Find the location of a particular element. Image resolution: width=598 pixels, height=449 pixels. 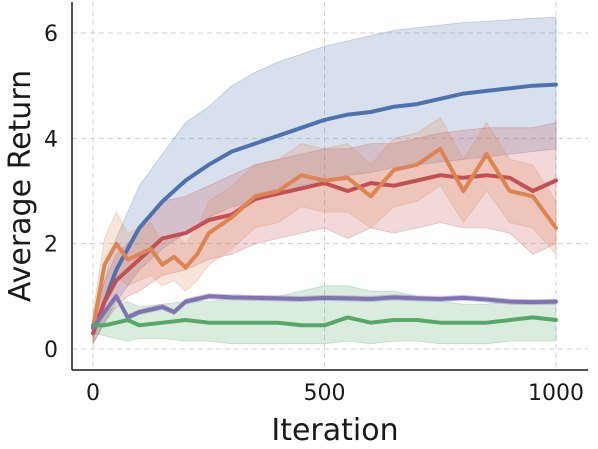

y-axis-label: Average Return is located at coordinates (20, 186).